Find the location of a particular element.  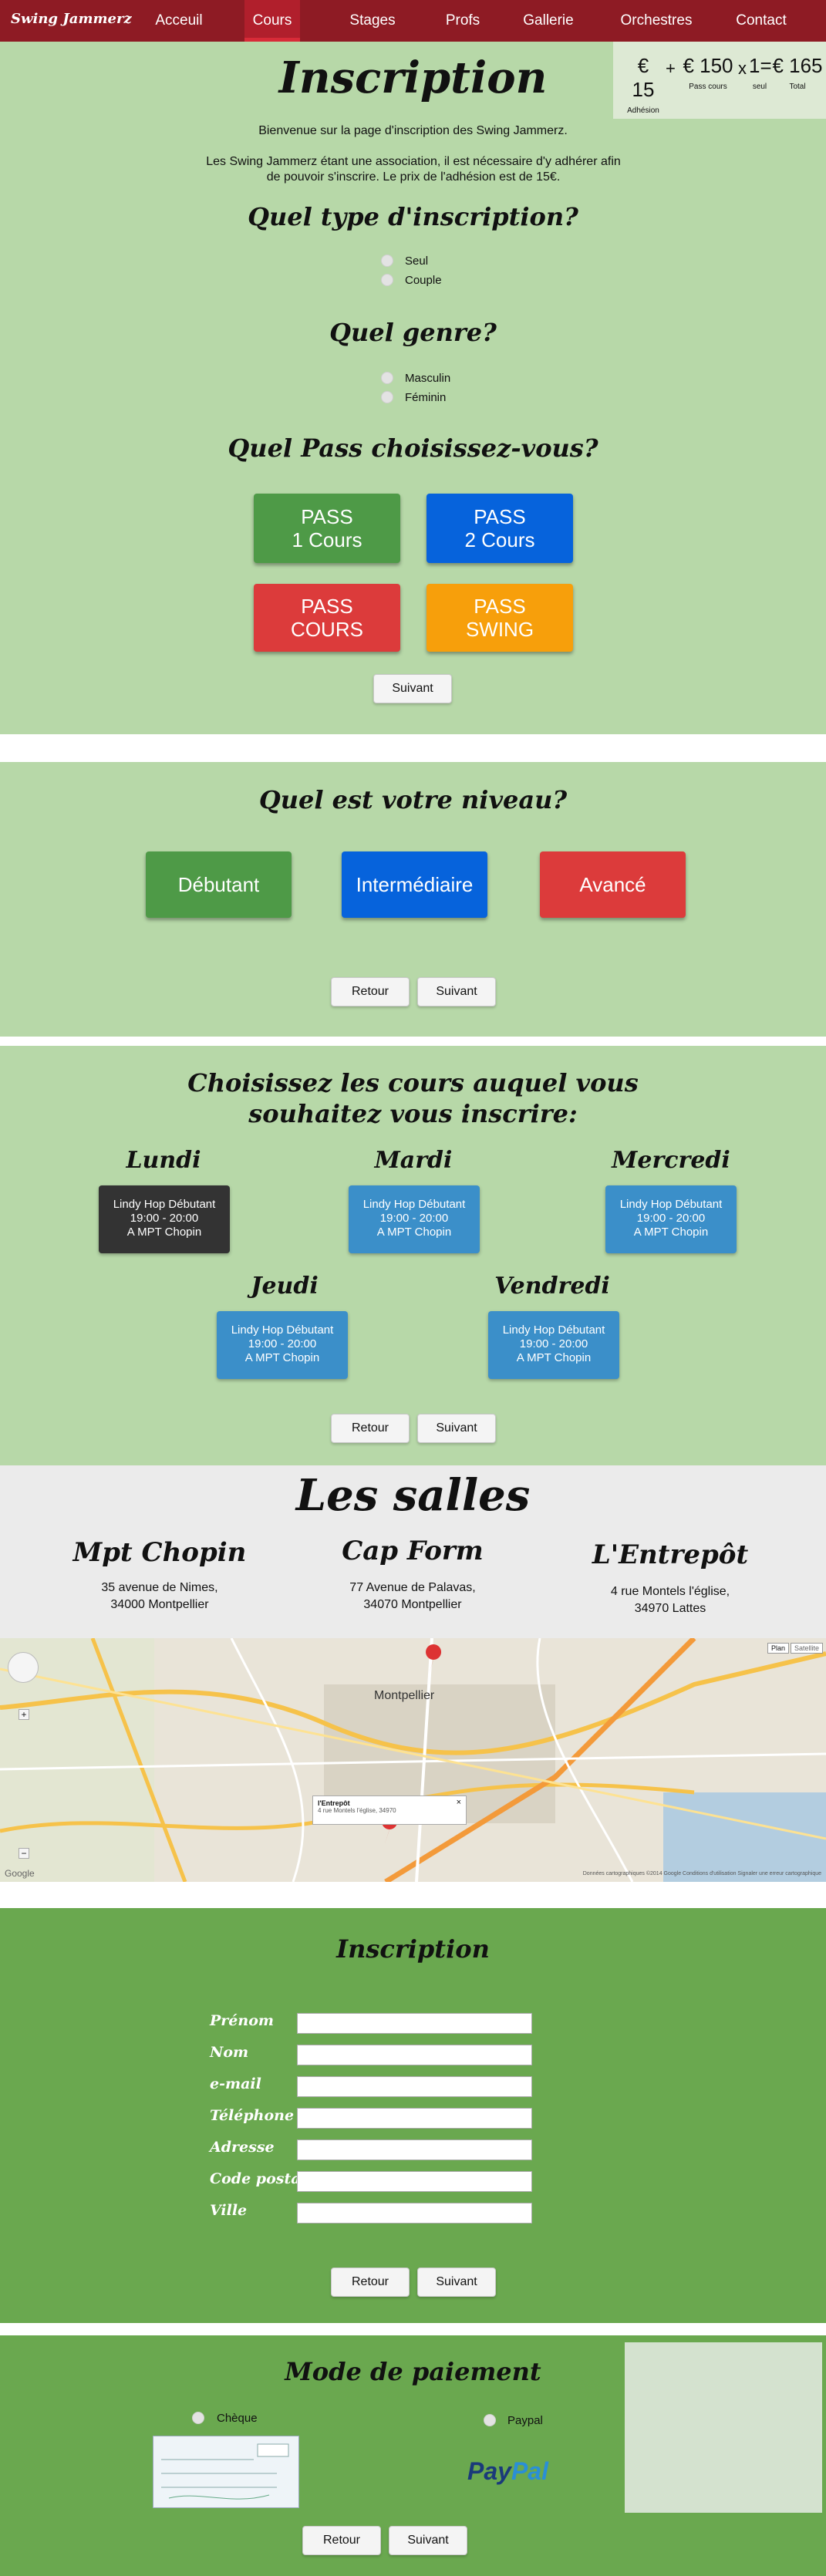

salles-section is located at coordinates (413, 1551).